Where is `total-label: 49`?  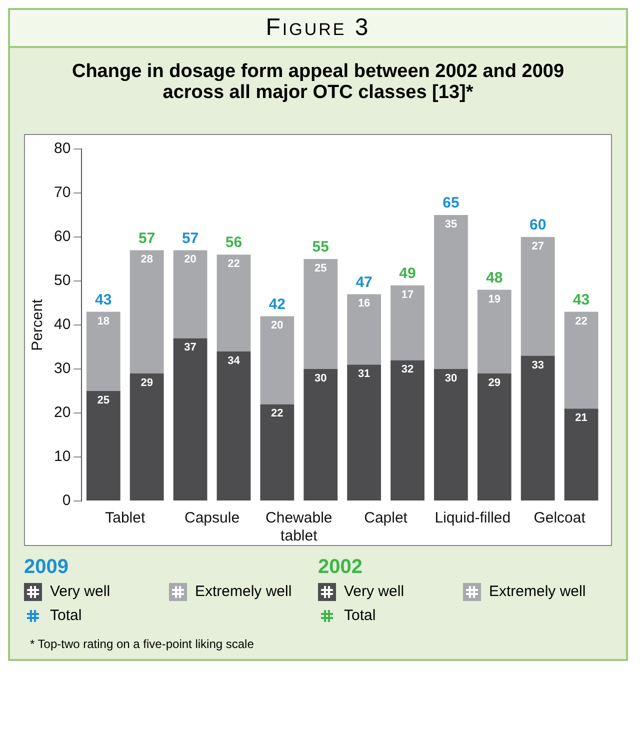
total-label: 49 is located at coordinates (407, 273).